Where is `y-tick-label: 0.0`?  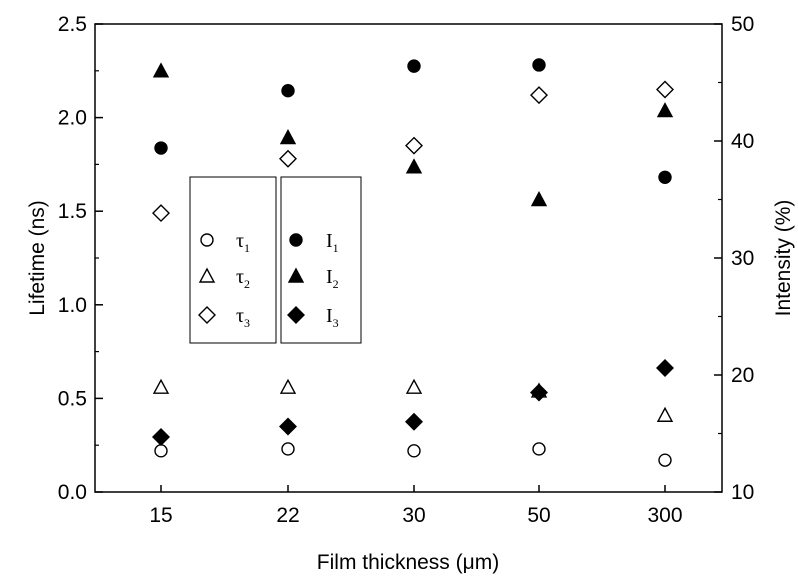
y-tick-label: 0.0 is located at coordinates (72, 492).